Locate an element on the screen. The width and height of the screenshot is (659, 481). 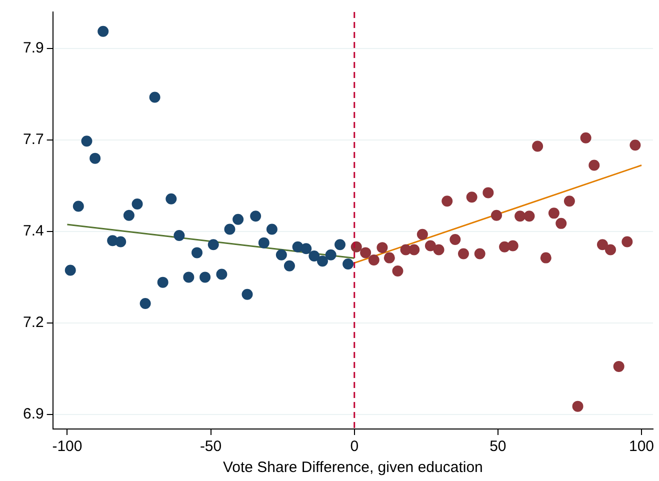
y-tick-label: 6.9 is located at coordinates (33, 414).